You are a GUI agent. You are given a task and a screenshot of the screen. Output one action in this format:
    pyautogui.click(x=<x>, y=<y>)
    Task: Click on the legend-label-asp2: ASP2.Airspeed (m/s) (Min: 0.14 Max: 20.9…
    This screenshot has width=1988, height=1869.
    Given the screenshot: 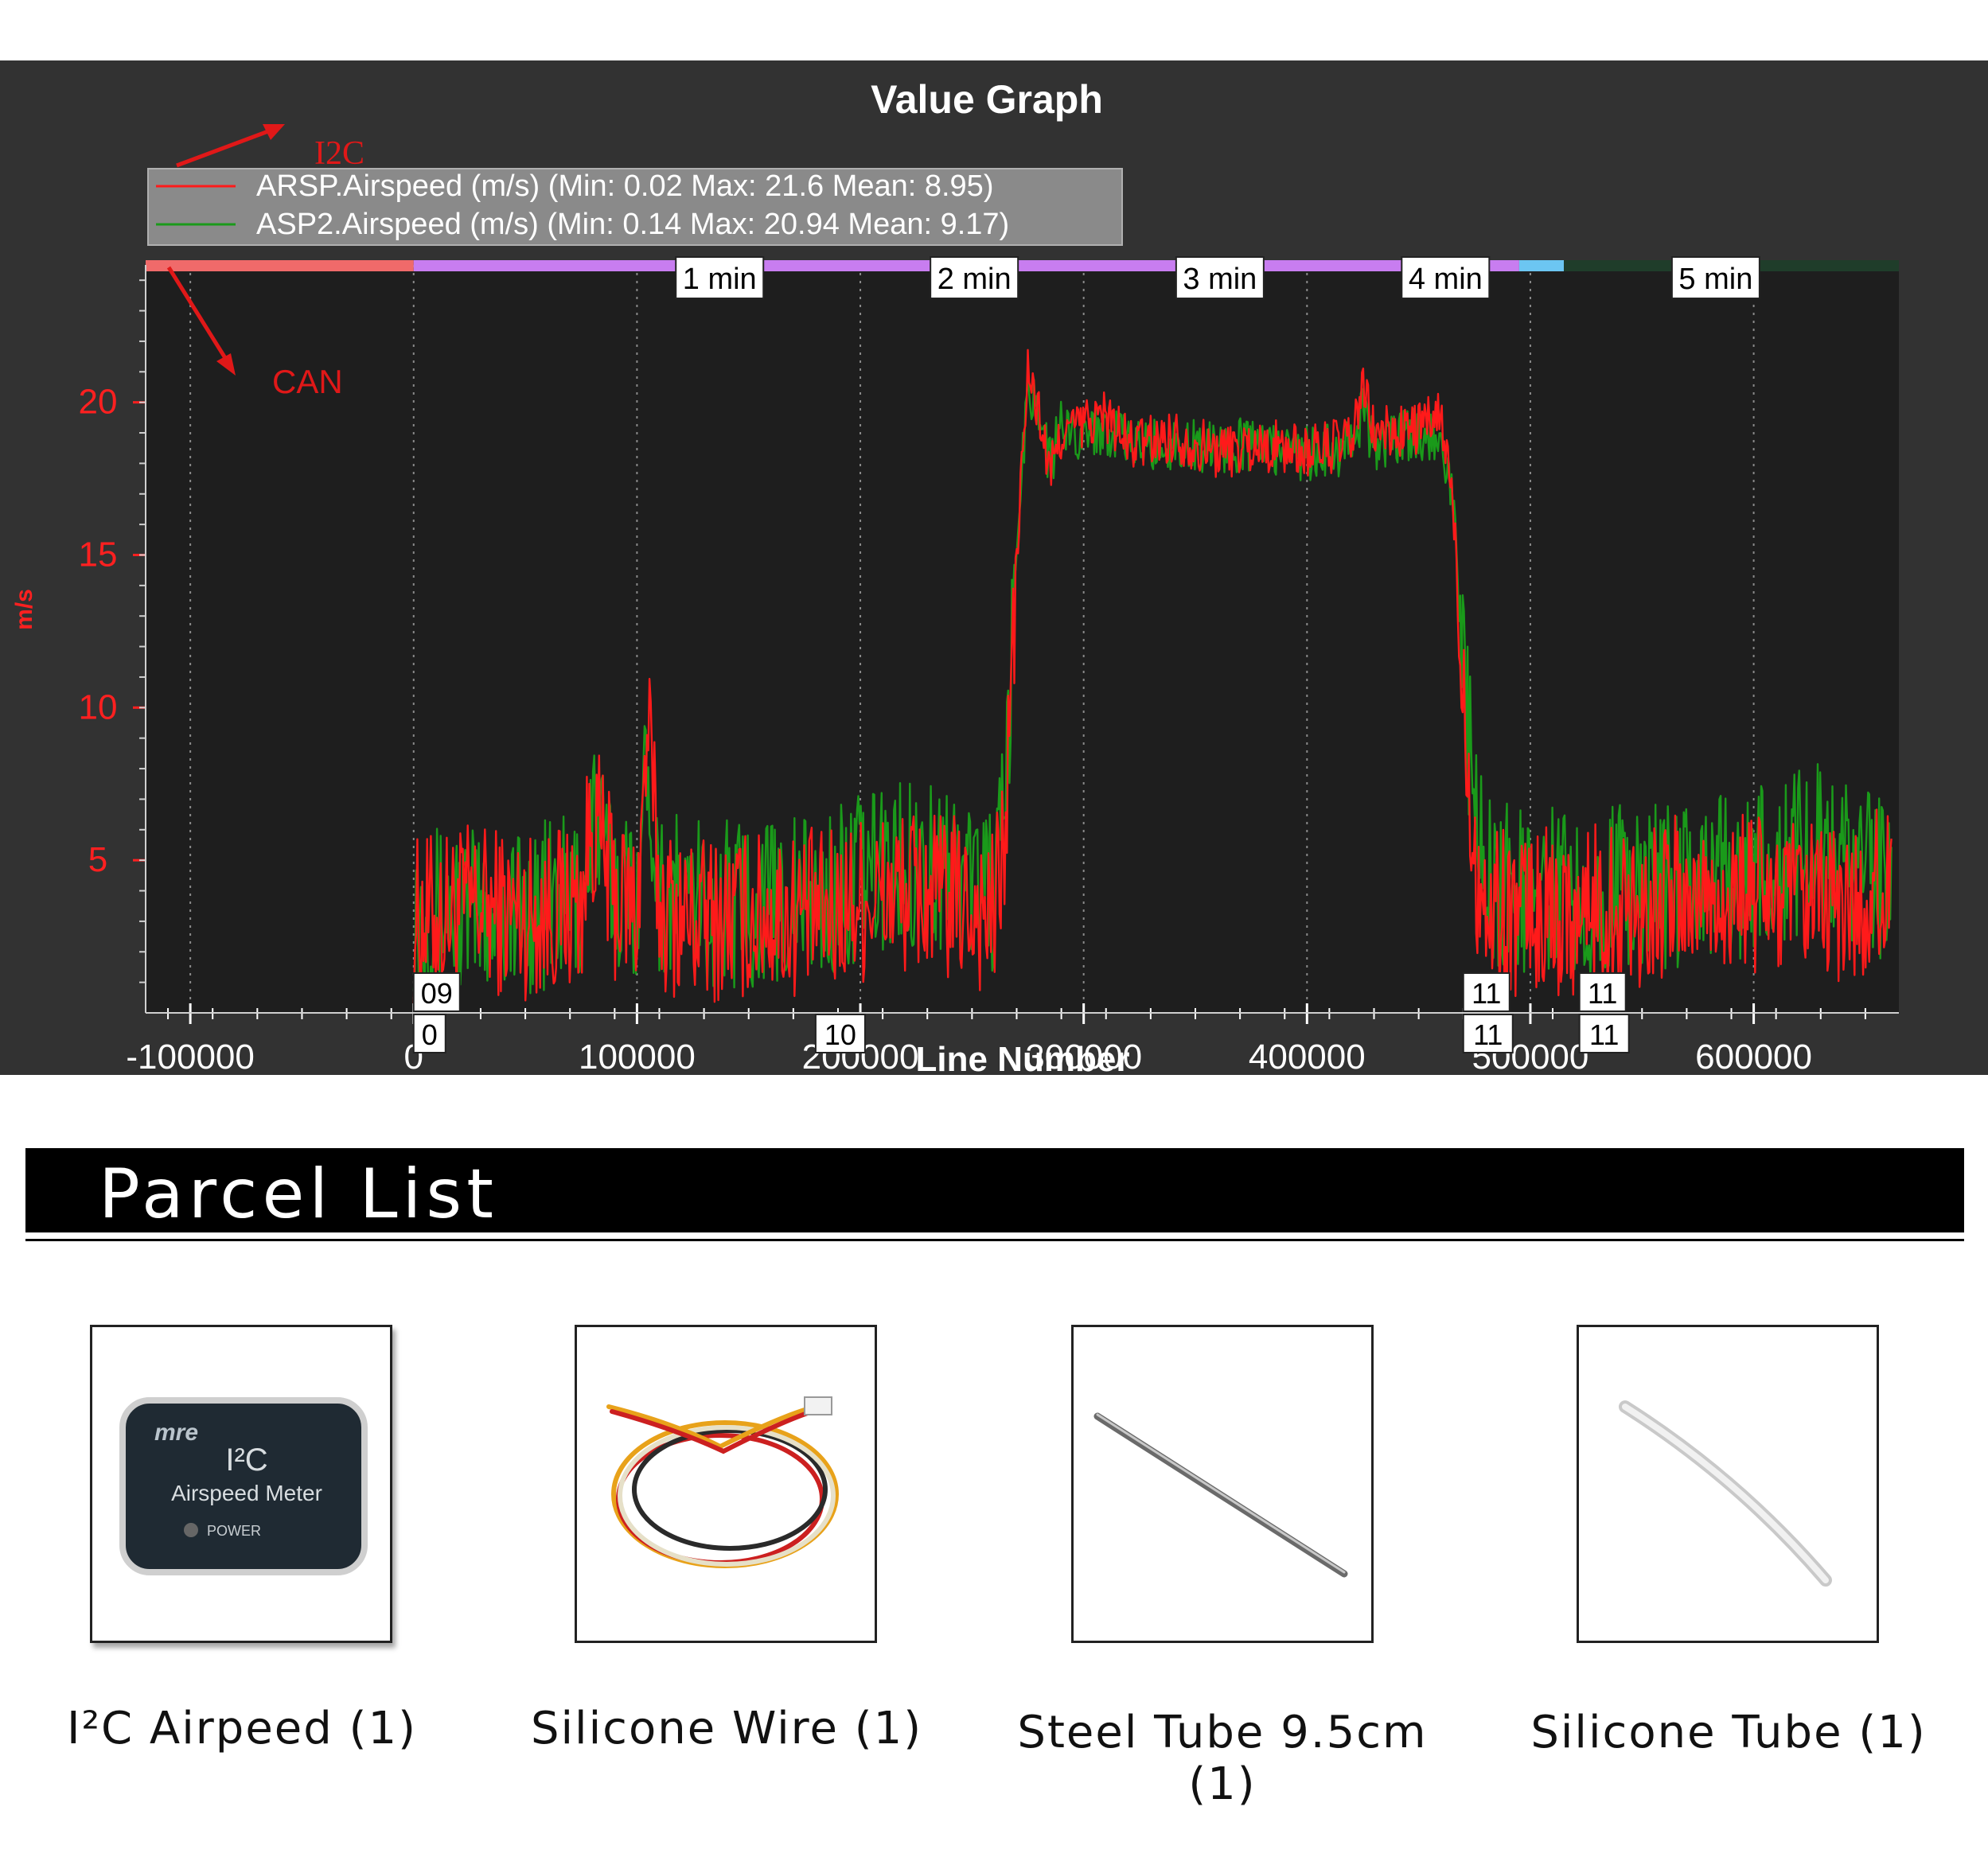 What is the action you would take?
    pyautogui.click(x=633, y=225)
    